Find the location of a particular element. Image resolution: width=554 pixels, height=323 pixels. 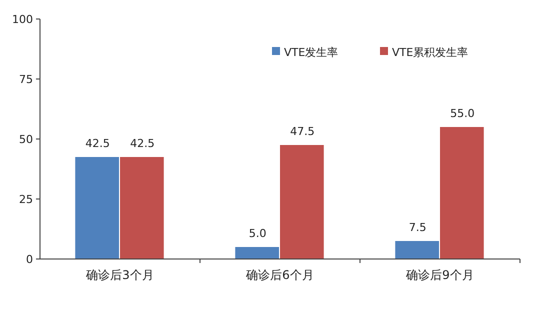

y-tick-label: 0 is located at coordinates (29, 259).